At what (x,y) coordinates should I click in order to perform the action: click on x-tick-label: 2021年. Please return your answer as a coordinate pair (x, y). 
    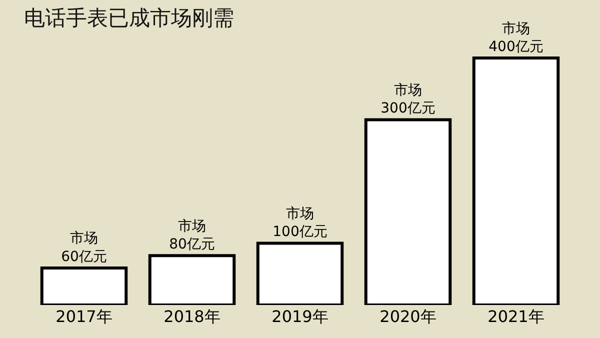
    Looking at the image, I should click on (516, 316).